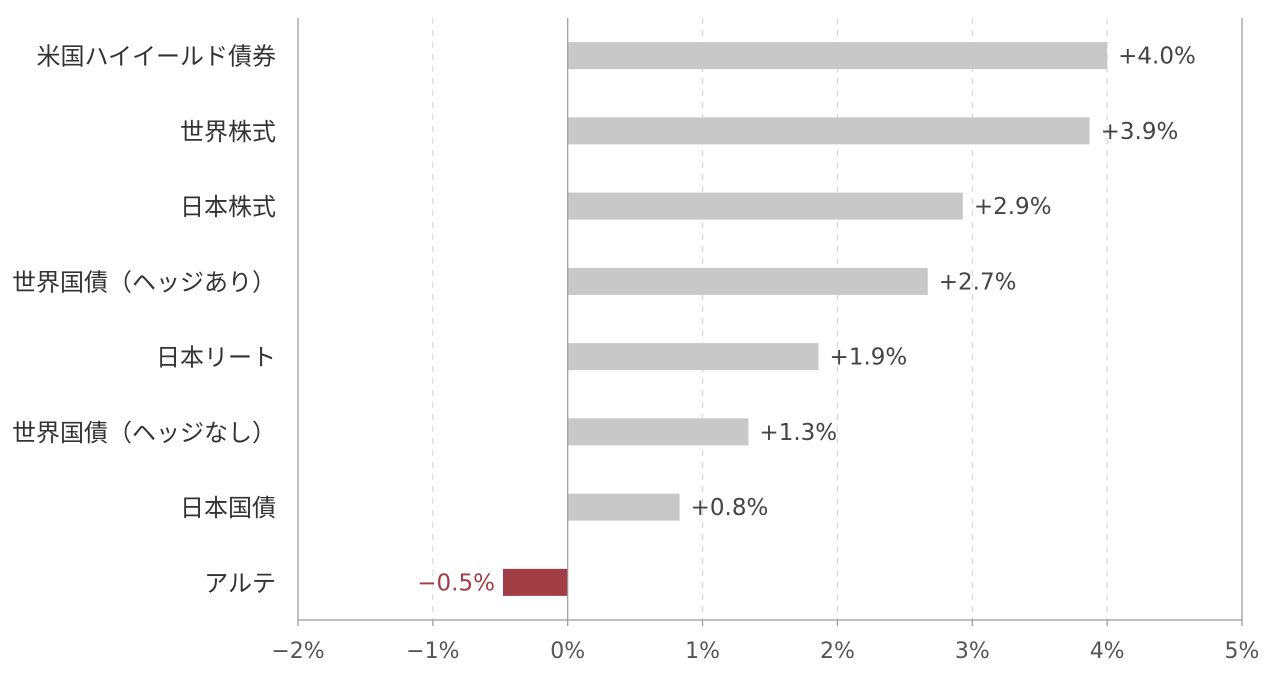  Describe the element at coordinates (702, 651) in the screenshot. I see `x-tick-label-3: 1%` at that location.